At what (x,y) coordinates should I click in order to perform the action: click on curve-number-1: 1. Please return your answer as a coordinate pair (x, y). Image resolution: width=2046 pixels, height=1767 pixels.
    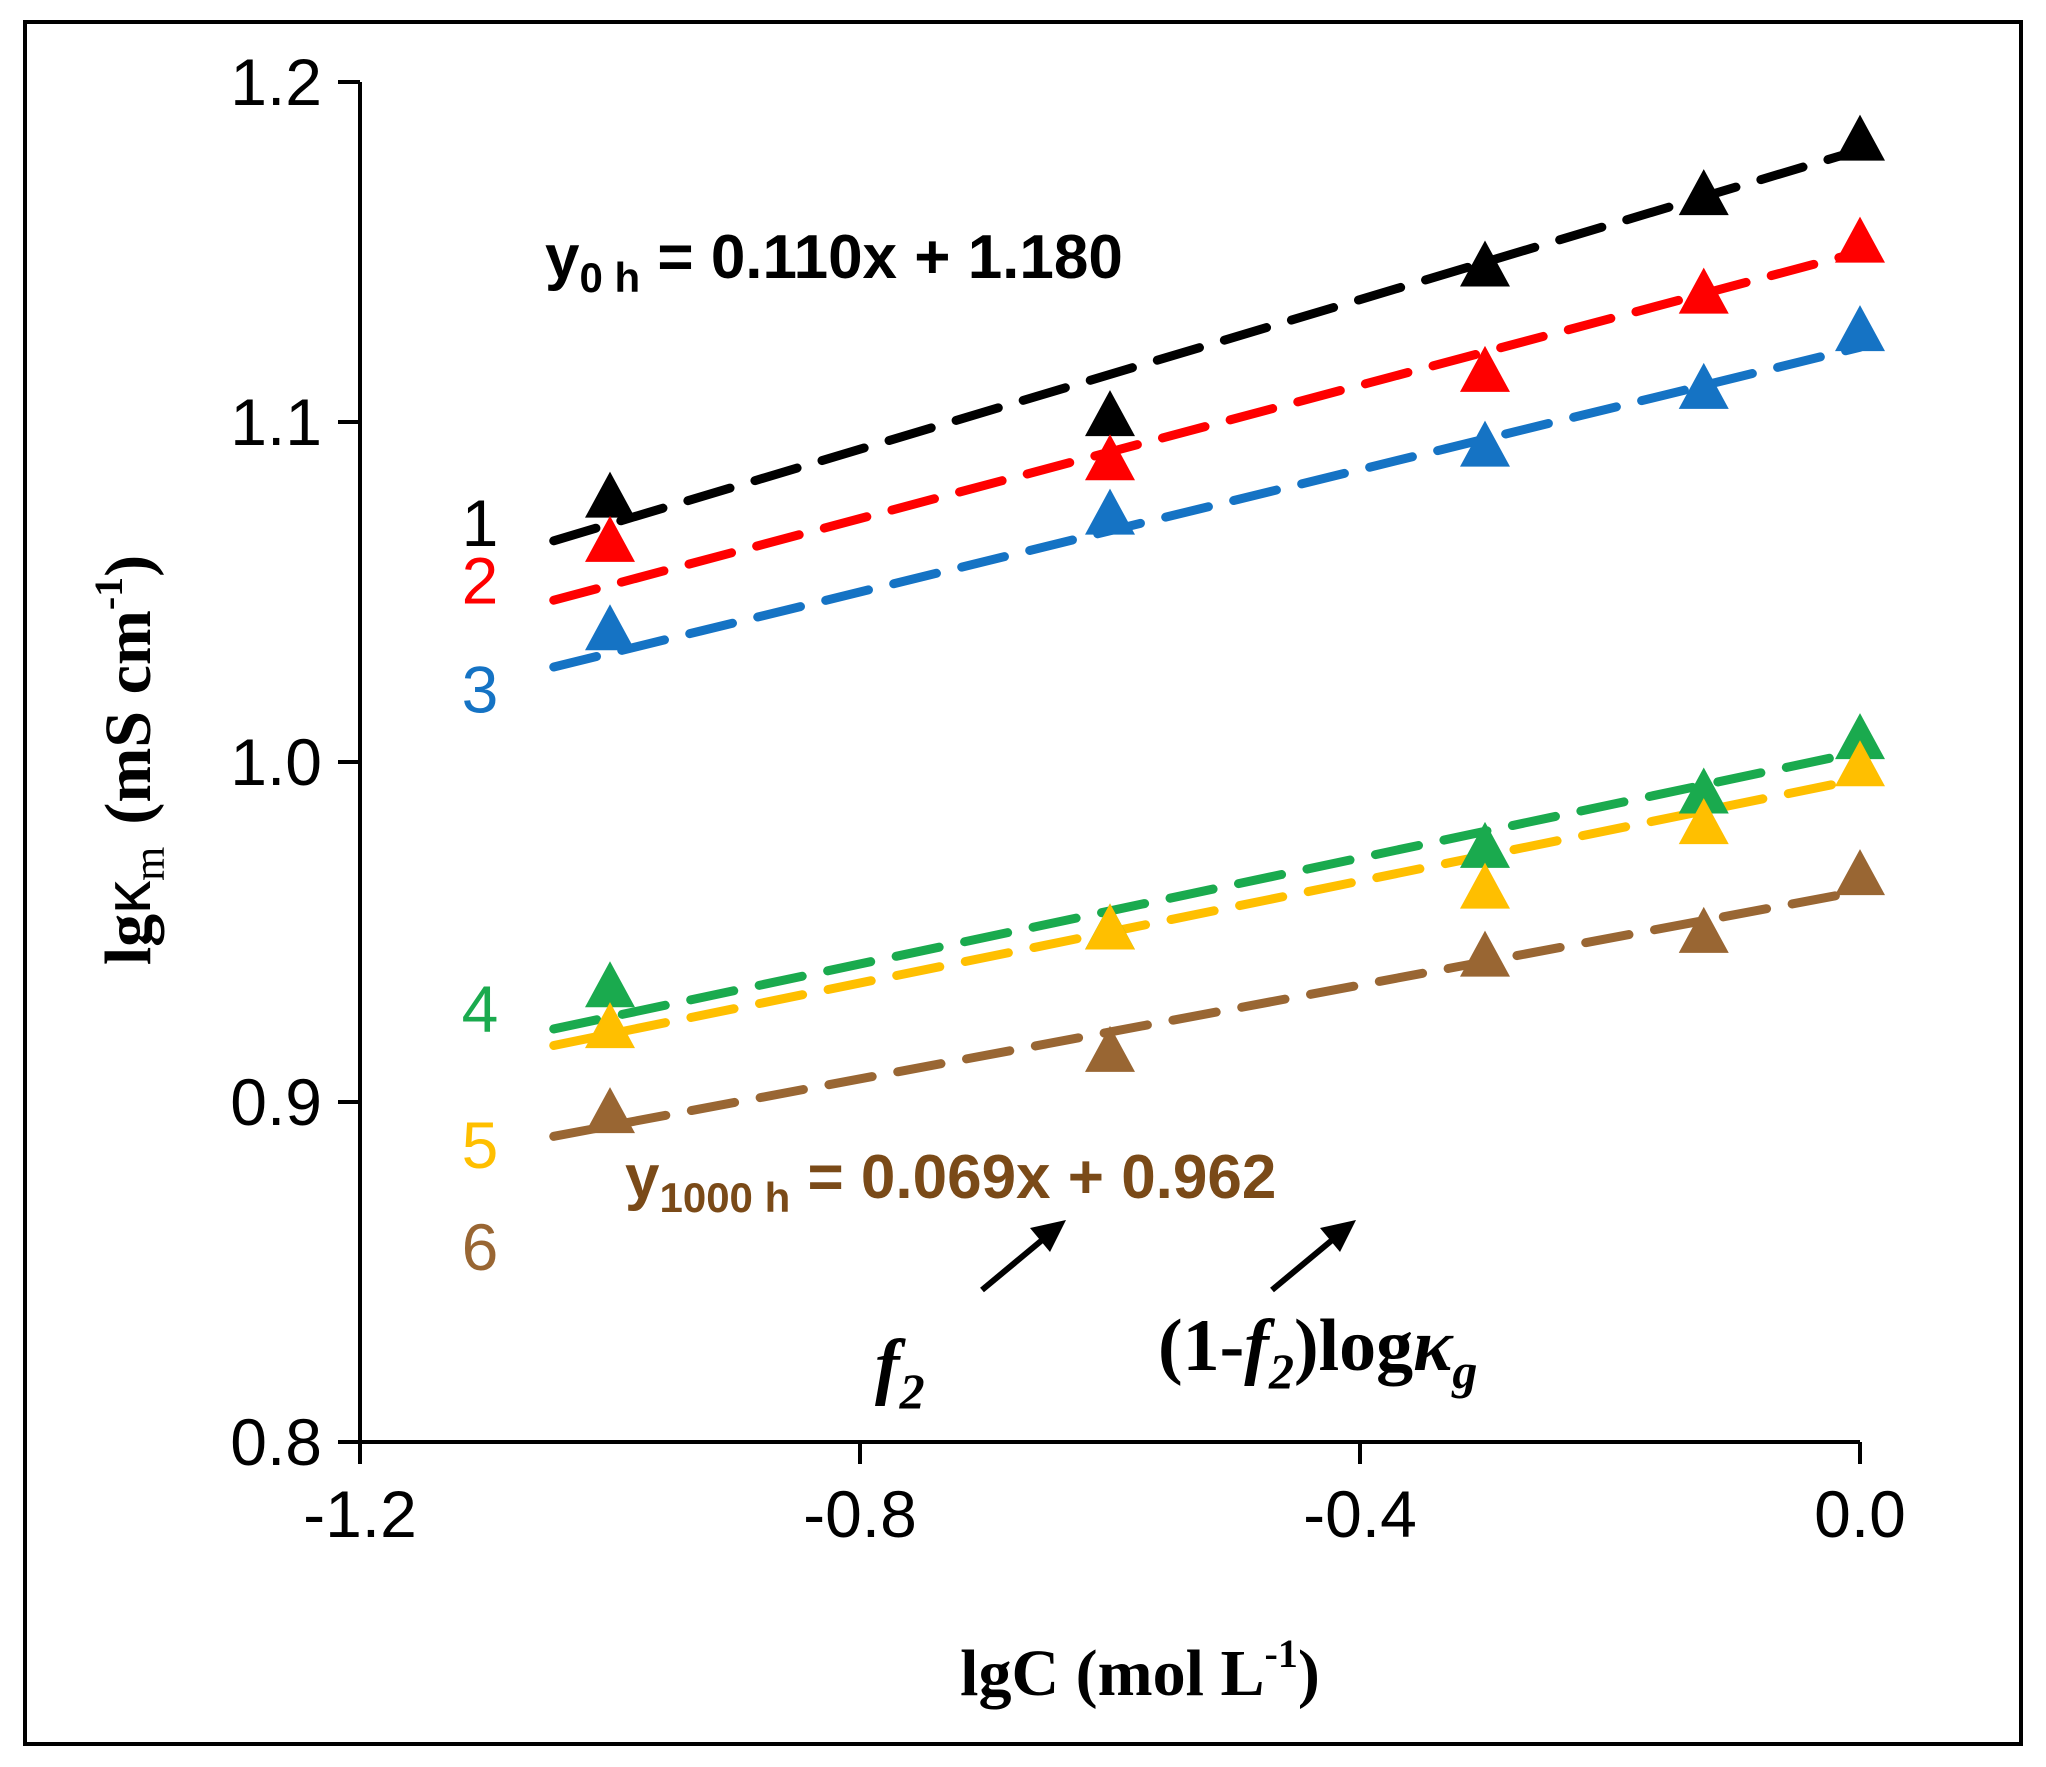
    Looking at the image, I should click on (480, 523).